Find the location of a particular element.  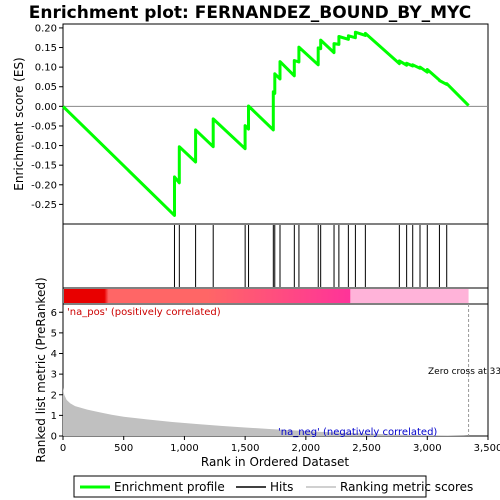

ranking-metric-area is located at coordinates (266, 411).